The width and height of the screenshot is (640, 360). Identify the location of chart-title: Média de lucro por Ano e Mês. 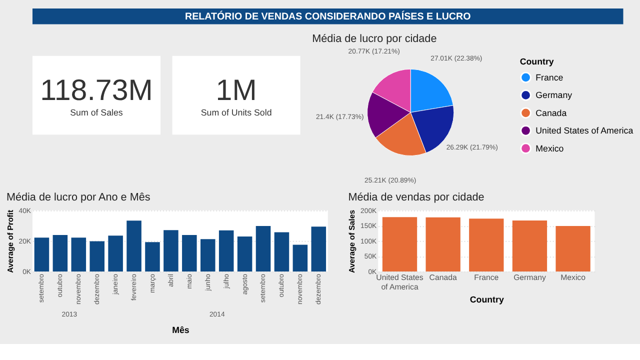
(78, 198).